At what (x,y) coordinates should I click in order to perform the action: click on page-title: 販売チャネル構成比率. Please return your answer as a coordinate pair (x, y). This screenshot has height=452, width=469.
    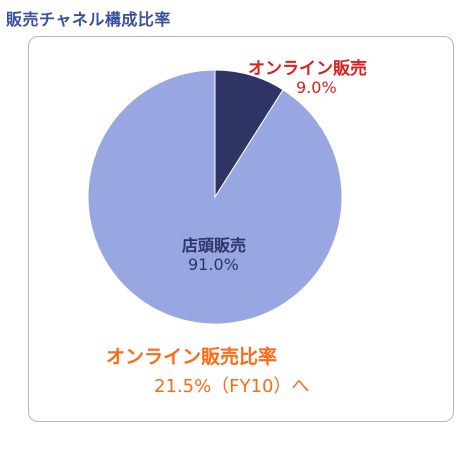
    Looking at the image, I should click on (88, 19).